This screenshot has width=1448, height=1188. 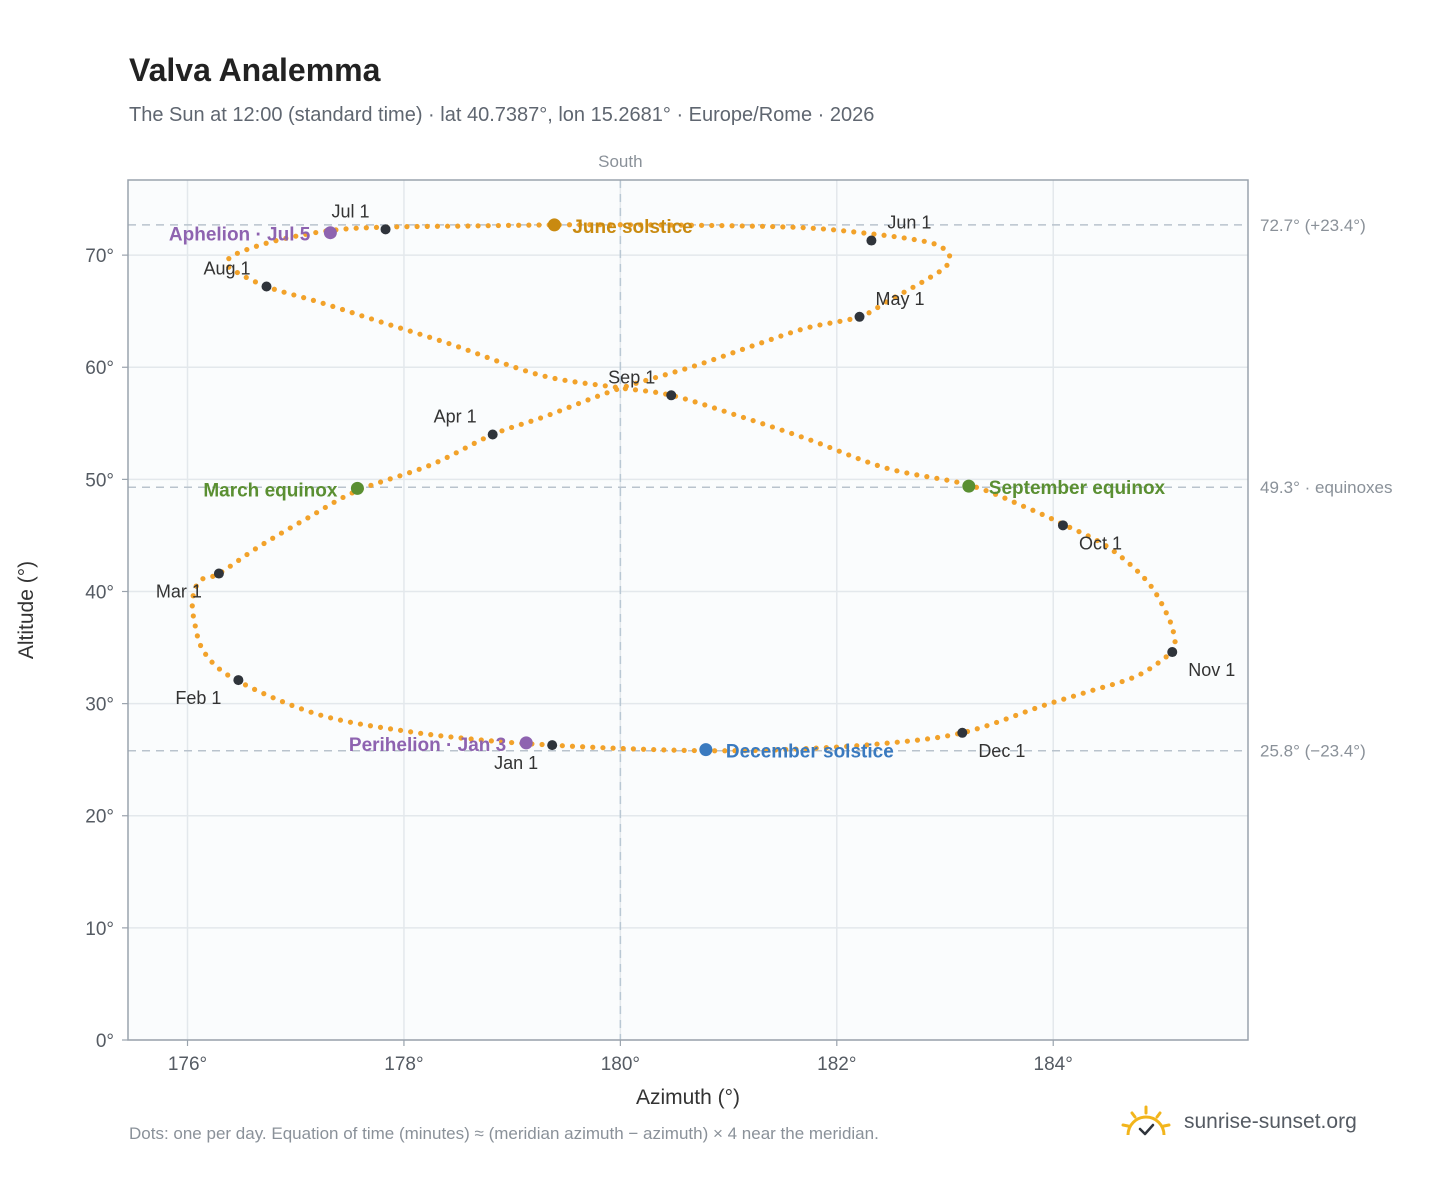 I want to click on meridian-label: South, so click(x=620, y=161).